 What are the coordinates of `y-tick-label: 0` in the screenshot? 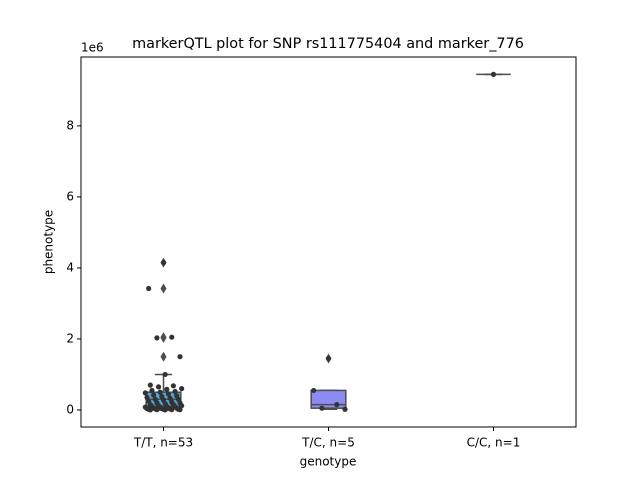 It's located at (70, 409).